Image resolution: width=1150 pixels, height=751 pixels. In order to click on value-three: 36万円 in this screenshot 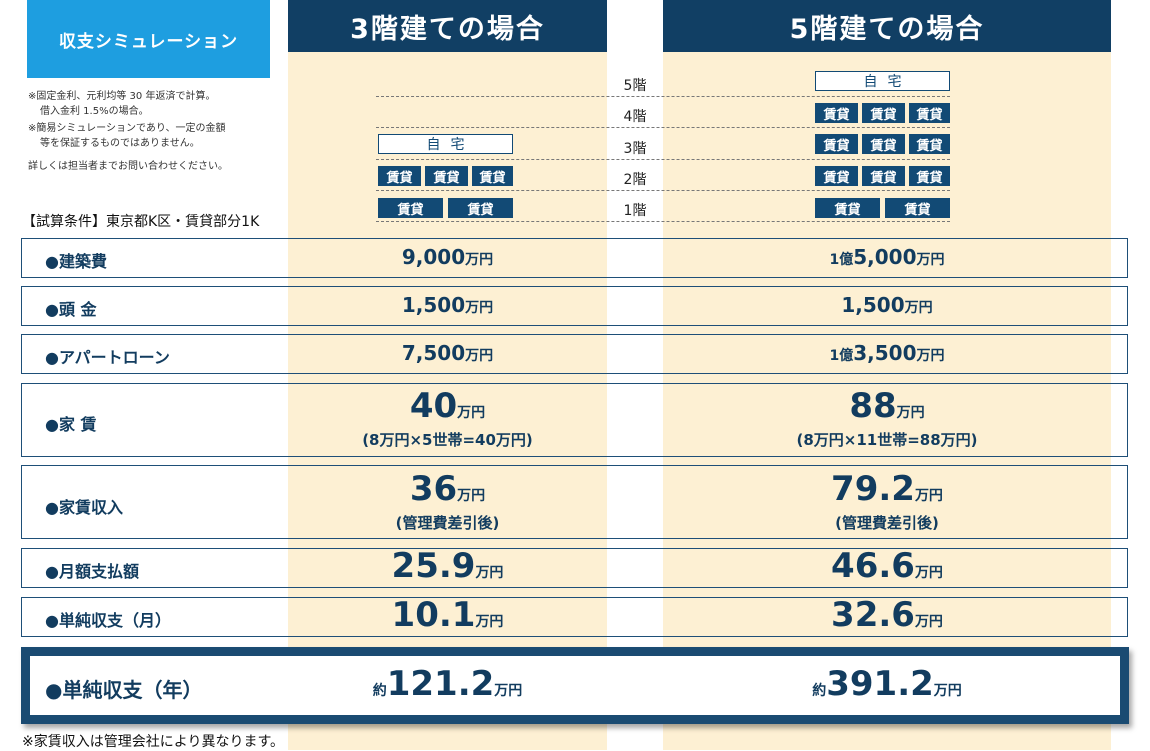, I will do `click(447, 489)`.